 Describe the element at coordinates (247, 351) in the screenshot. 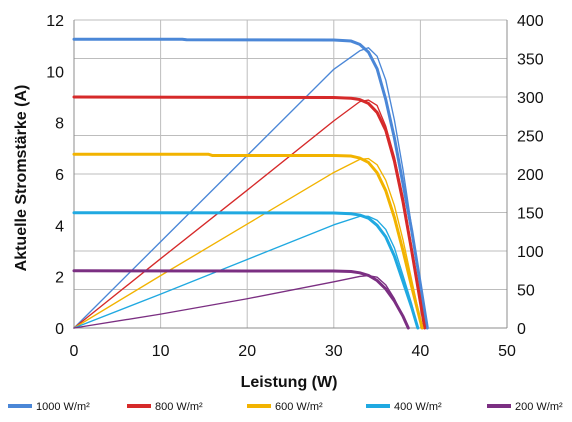

I see `x-tick-label-2: 20` at that location.